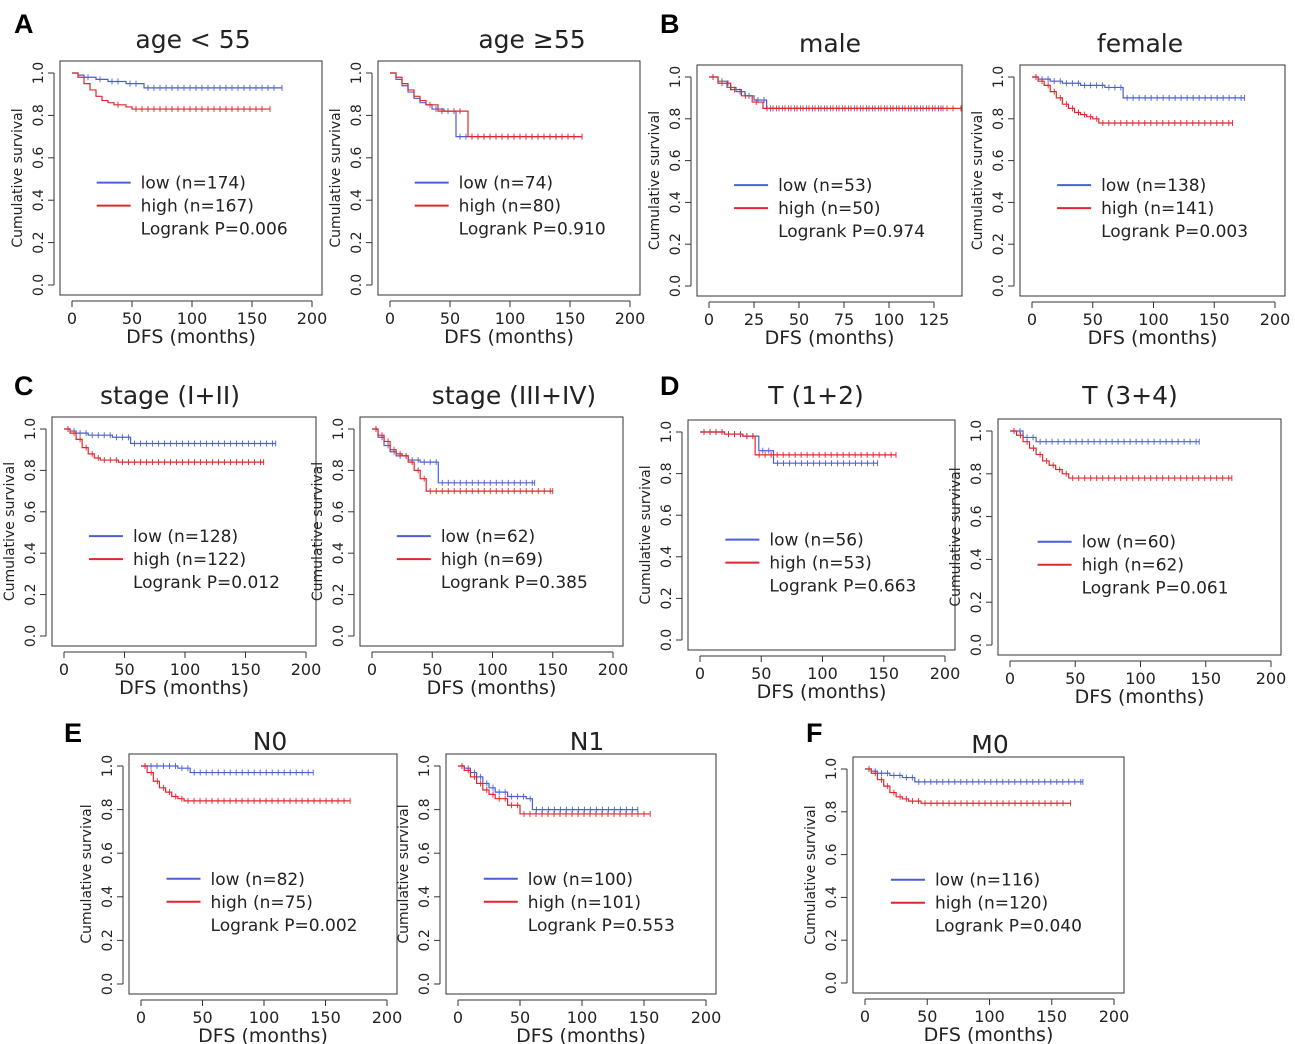 Image resolution: width=1295 pixels, height=1044 pixels. I want to click on legend-label-high: high (n=101), so click(584, 903).